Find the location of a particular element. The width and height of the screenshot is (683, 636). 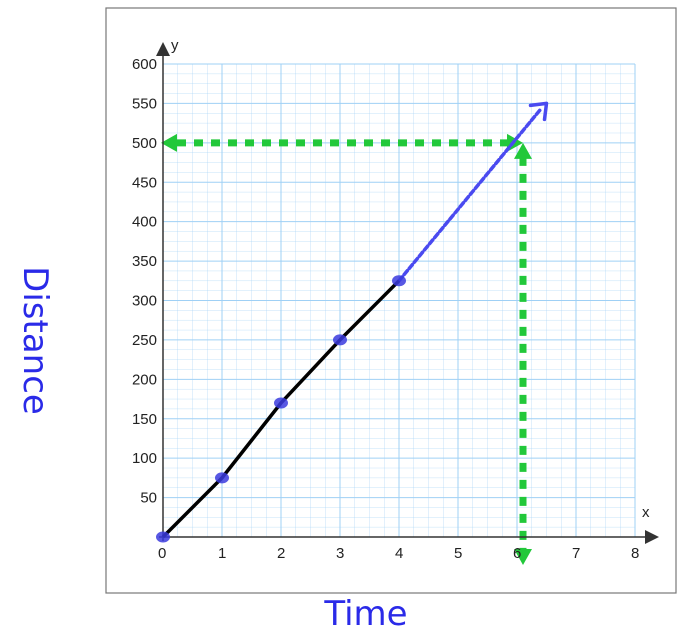

y-tick-label: 300 is located at coordinates (144, 301).